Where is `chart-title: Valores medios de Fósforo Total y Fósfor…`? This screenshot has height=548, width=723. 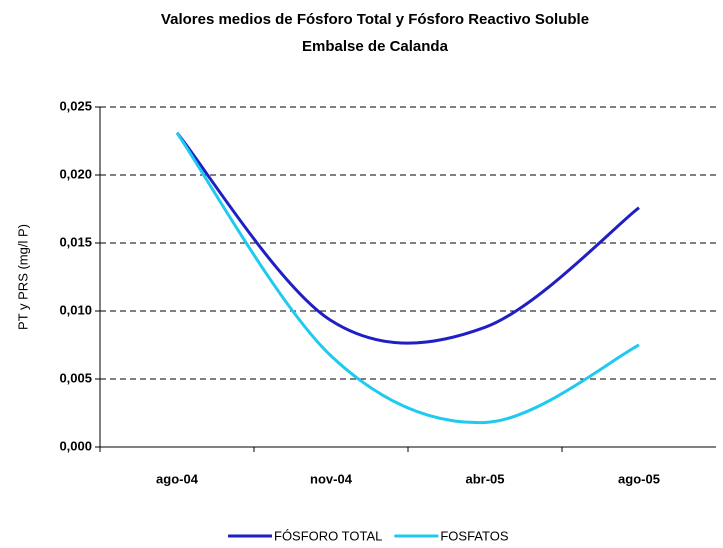
chart-title: Valores medios de Fósforo Total y Fósfor… is located at coordinates (375, 19).